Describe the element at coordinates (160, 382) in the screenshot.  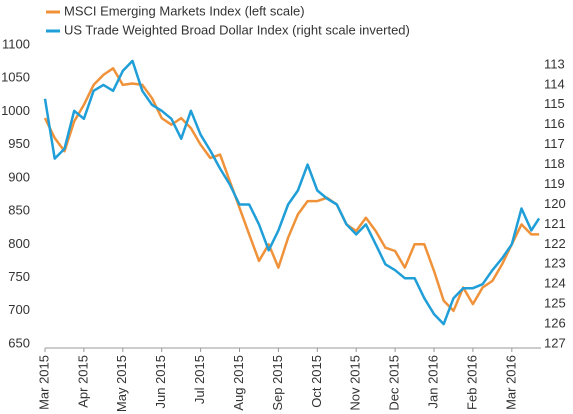
I see `x-tick-label: Jun 2015` at that location.